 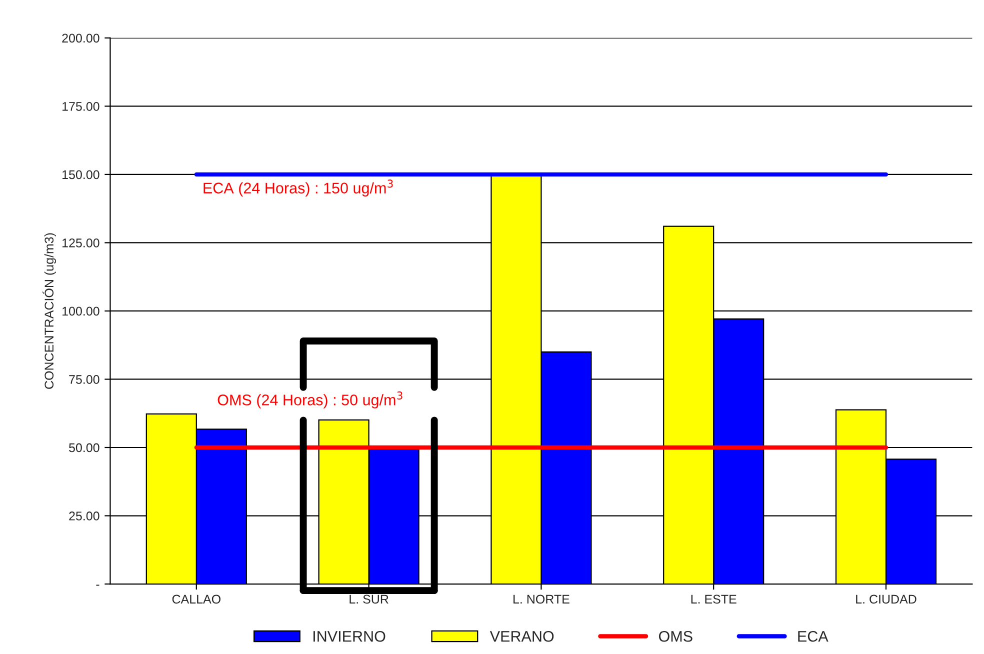 I want to click on y-tick-label: 25.00, so click(x=84, y=516).